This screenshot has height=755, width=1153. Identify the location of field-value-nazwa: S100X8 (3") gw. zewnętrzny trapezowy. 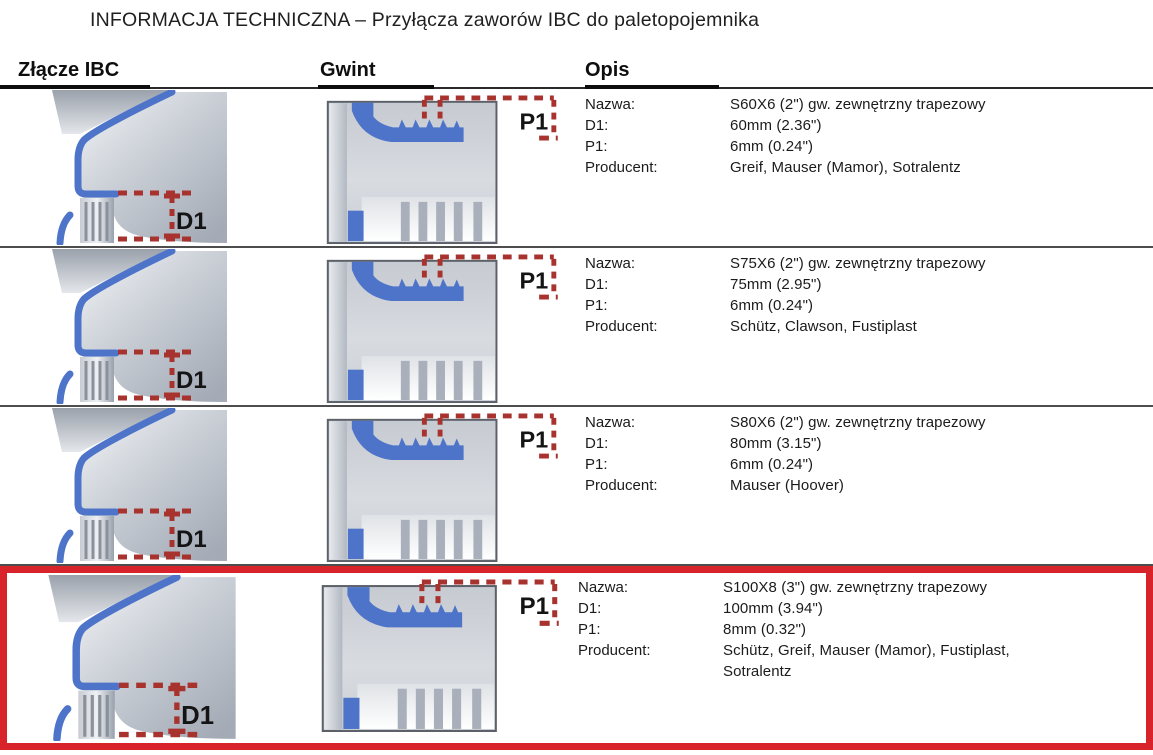
(855, 587).